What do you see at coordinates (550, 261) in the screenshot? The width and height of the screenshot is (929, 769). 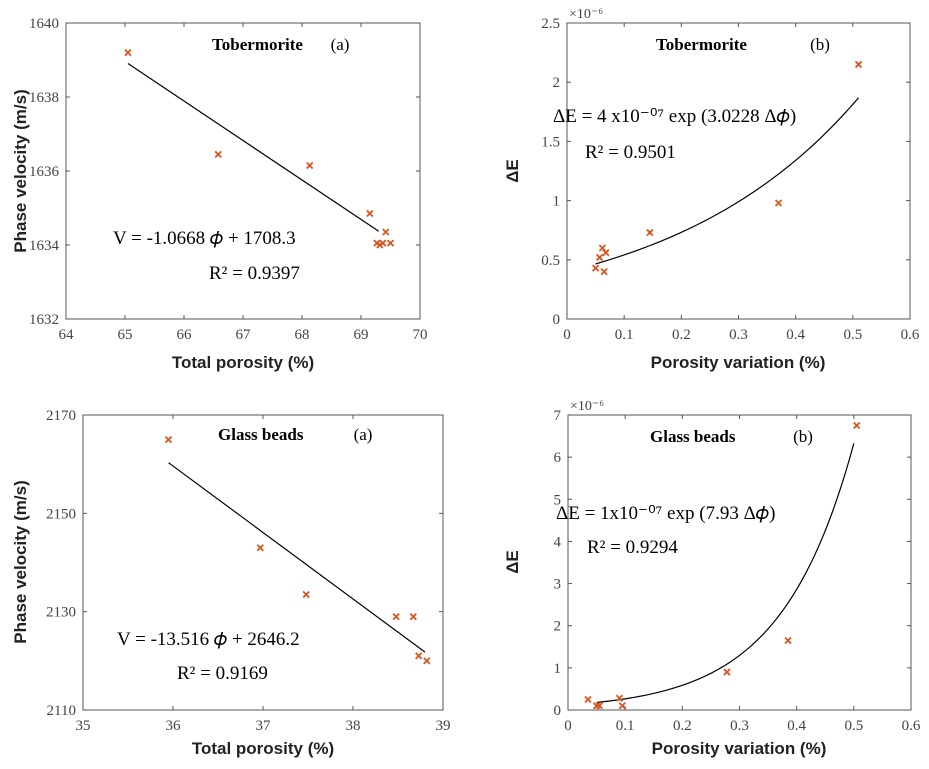 I see `y-tick-label: 0.5` at bounding box center [550, 261].